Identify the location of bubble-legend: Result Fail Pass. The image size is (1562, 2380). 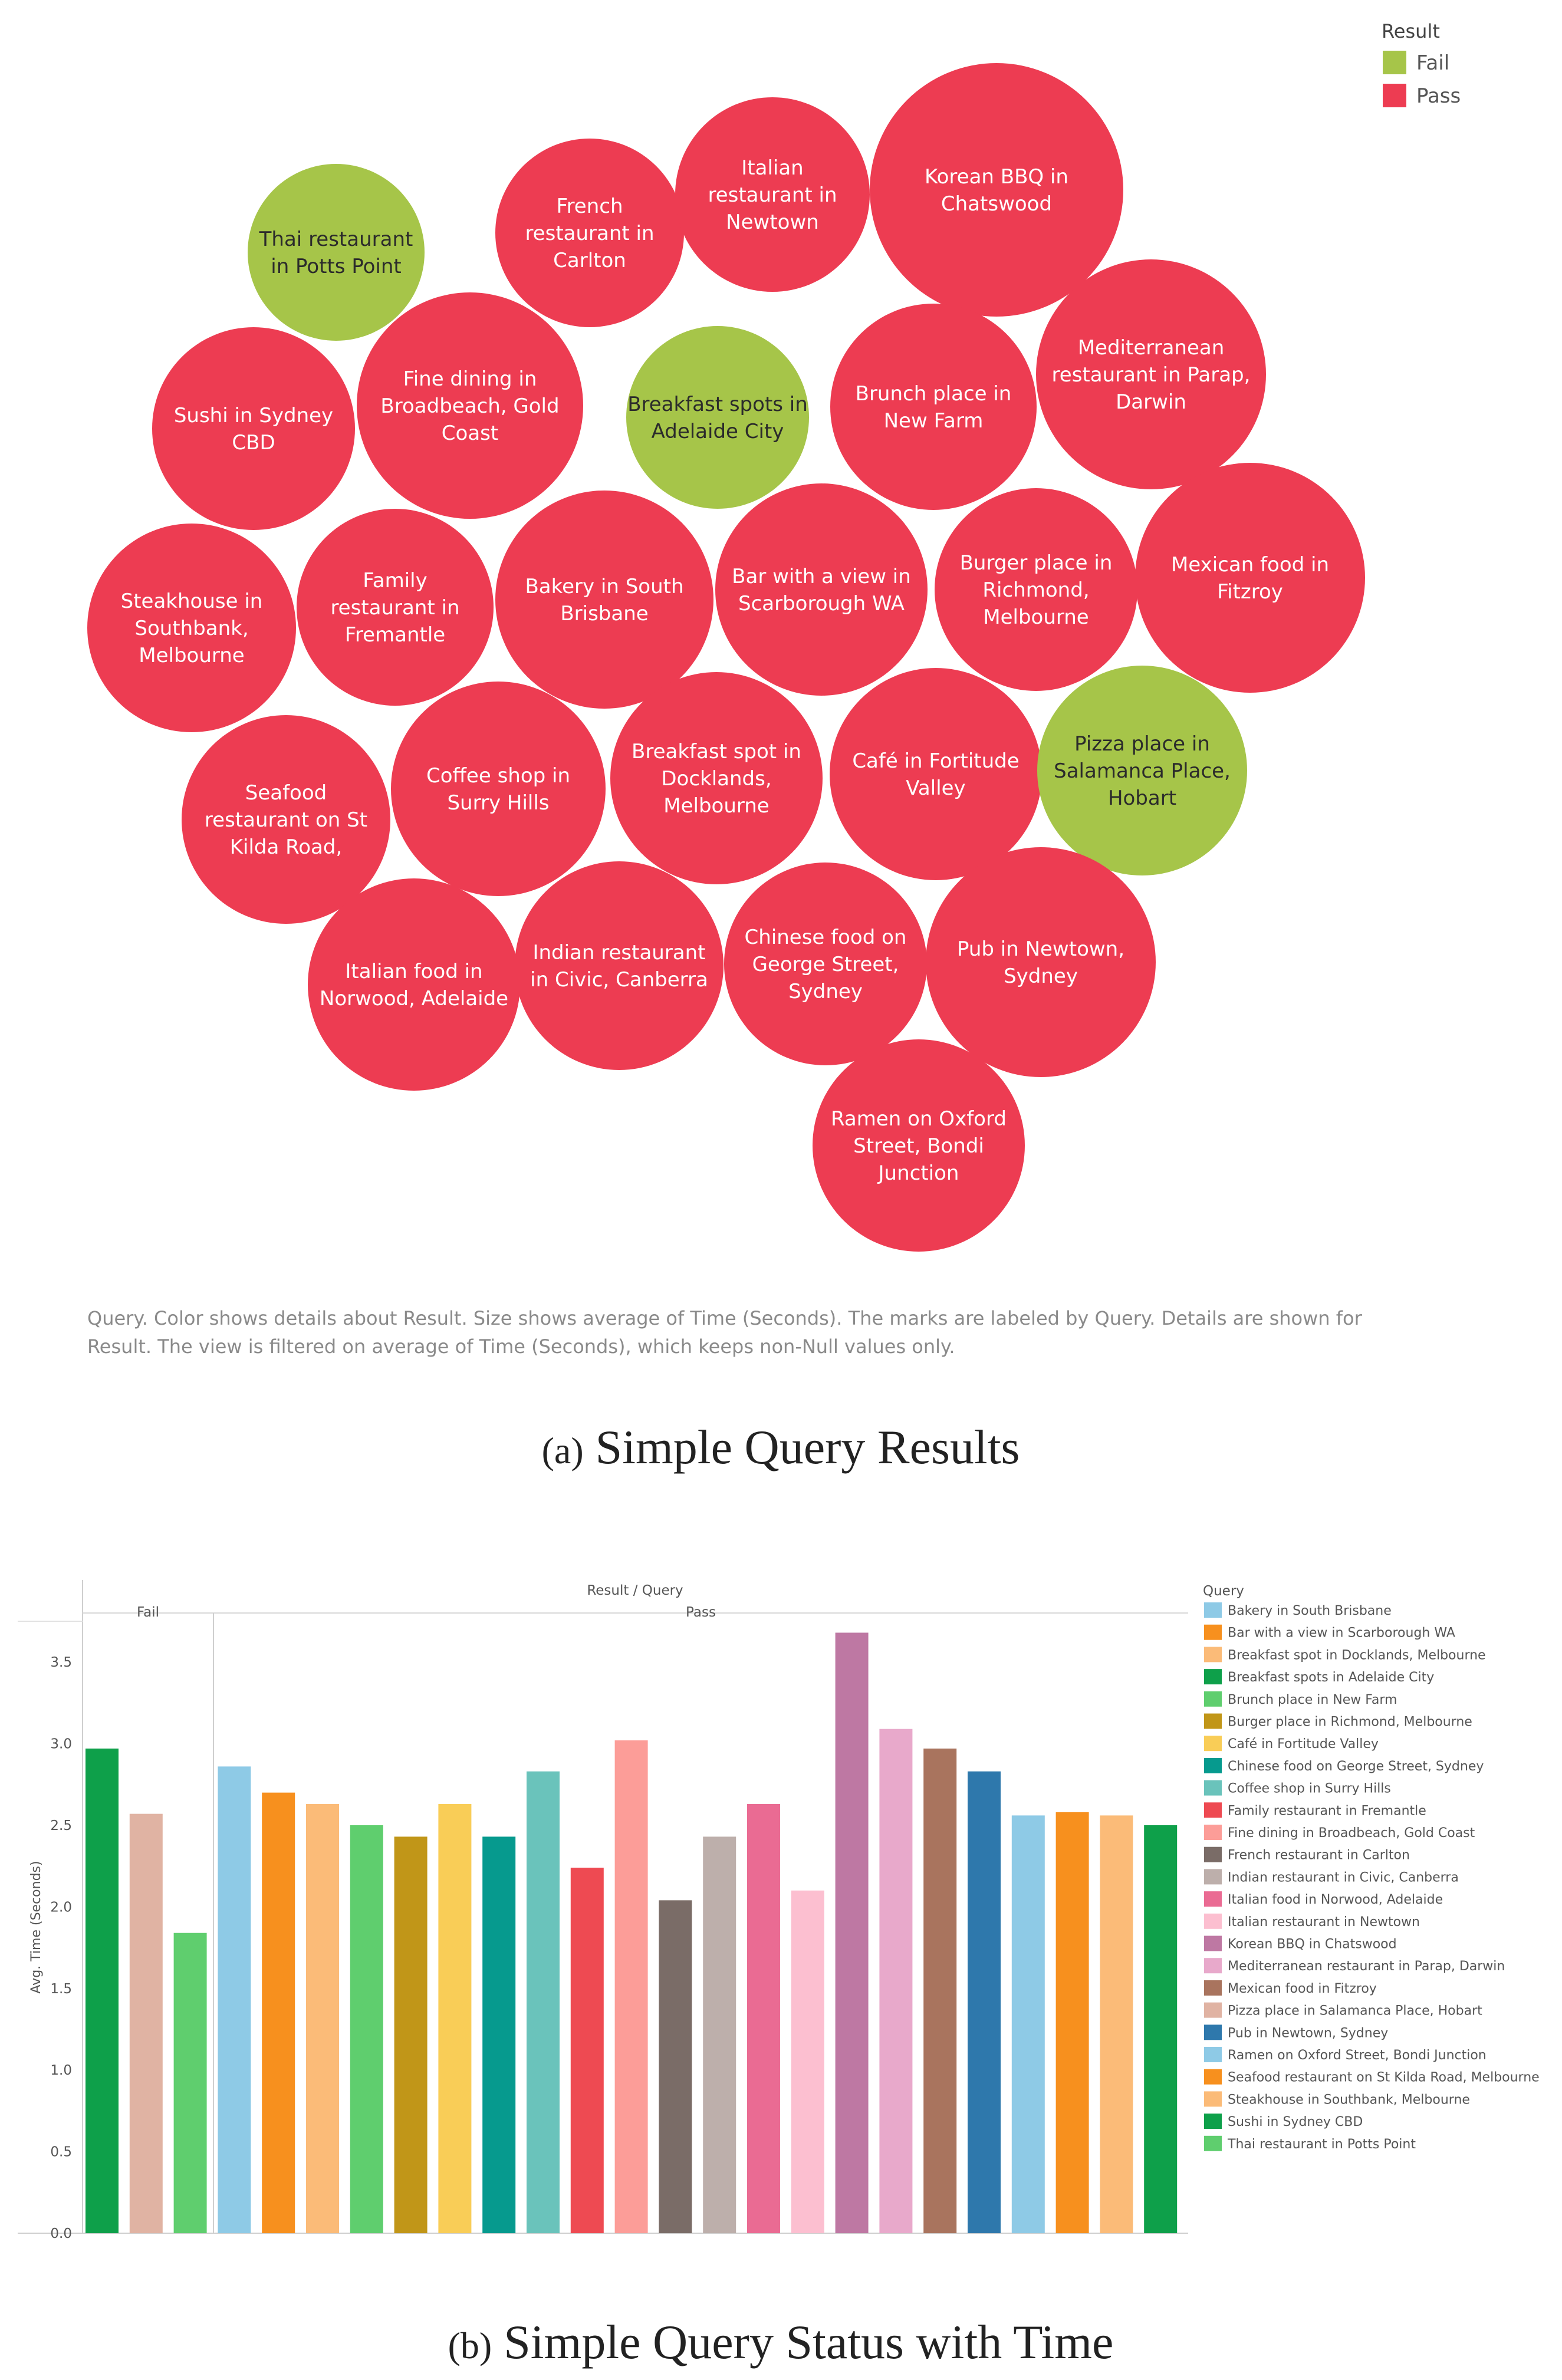
(1421, 64).